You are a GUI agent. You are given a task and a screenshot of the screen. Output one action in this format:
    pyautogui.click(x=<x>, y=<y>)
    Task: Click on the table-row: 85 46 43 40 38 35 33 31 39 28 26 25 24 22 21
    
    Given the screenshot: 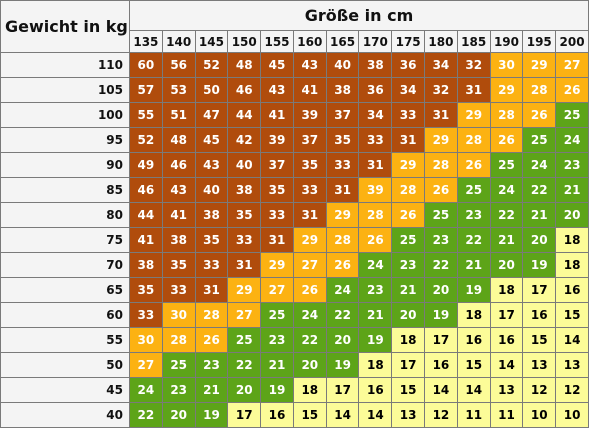 What is the action you would take?
    pyautogui.click(x=294, y=190)
    